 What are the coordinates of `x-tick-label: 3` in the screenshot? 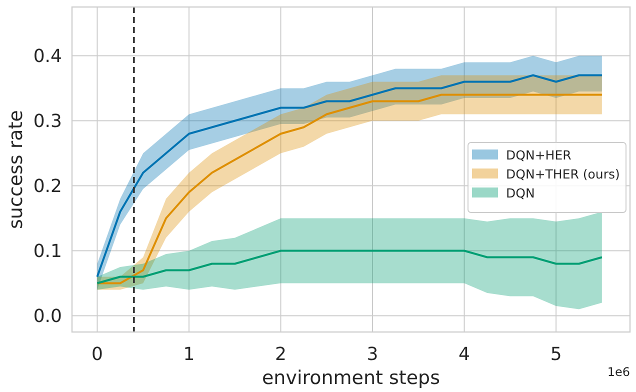 It's located at (372, 354).